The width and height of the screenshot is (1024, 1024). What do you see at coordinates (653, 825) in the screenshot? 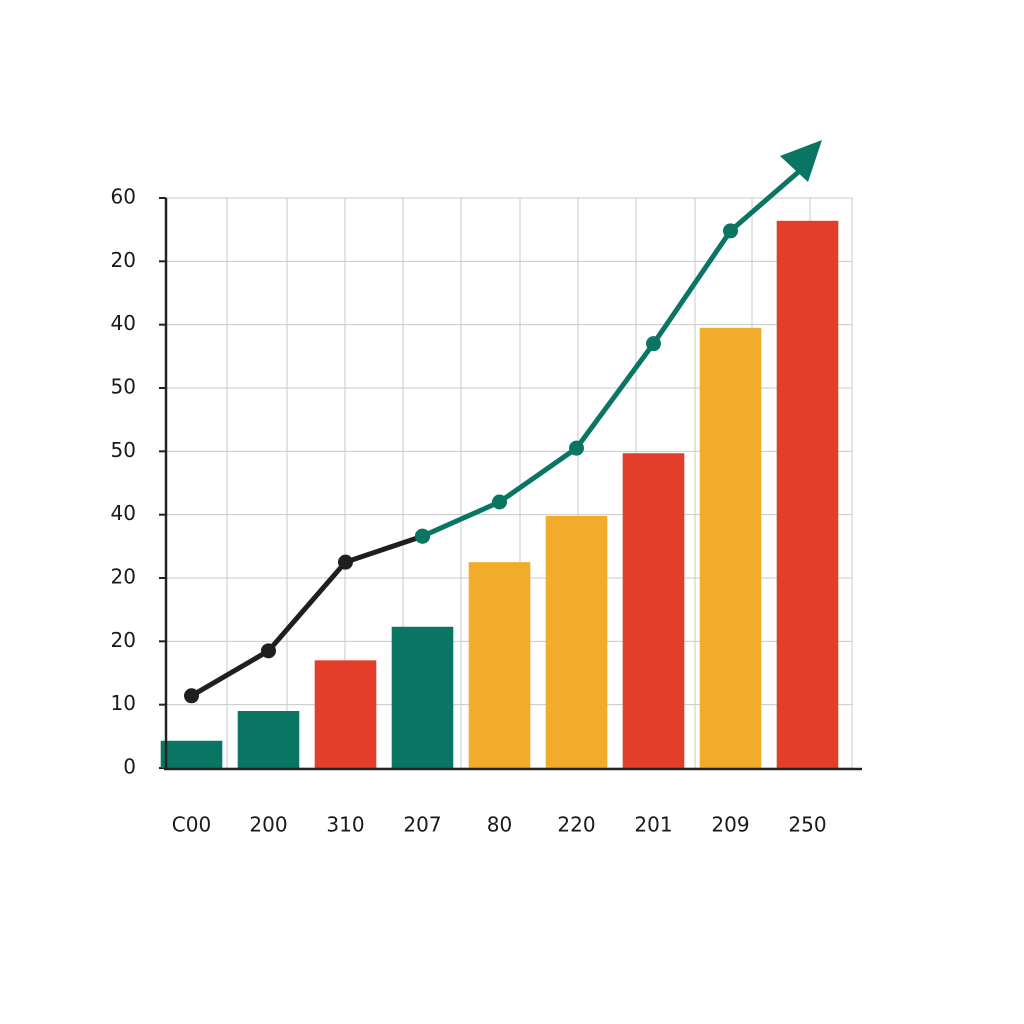
I see `x-tick-label: 201` at bounding box center [653, 825].